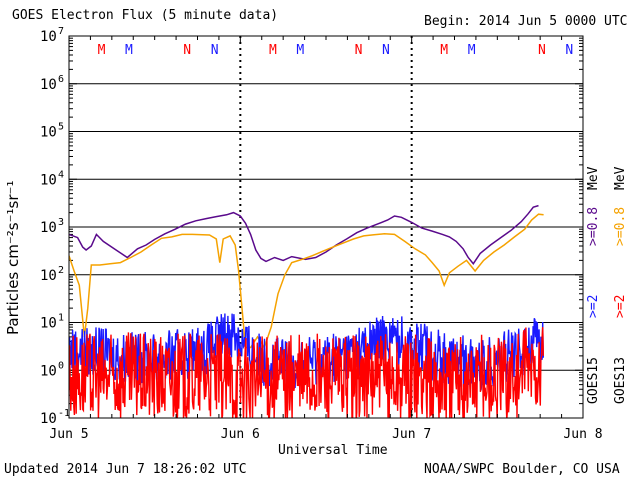 Image resolution: width=640 pixels, height=480 pixels. Describe the element at coordinates (61, 270) in the screenshot. I see `y-tick-power-1e2: 2` at that location.